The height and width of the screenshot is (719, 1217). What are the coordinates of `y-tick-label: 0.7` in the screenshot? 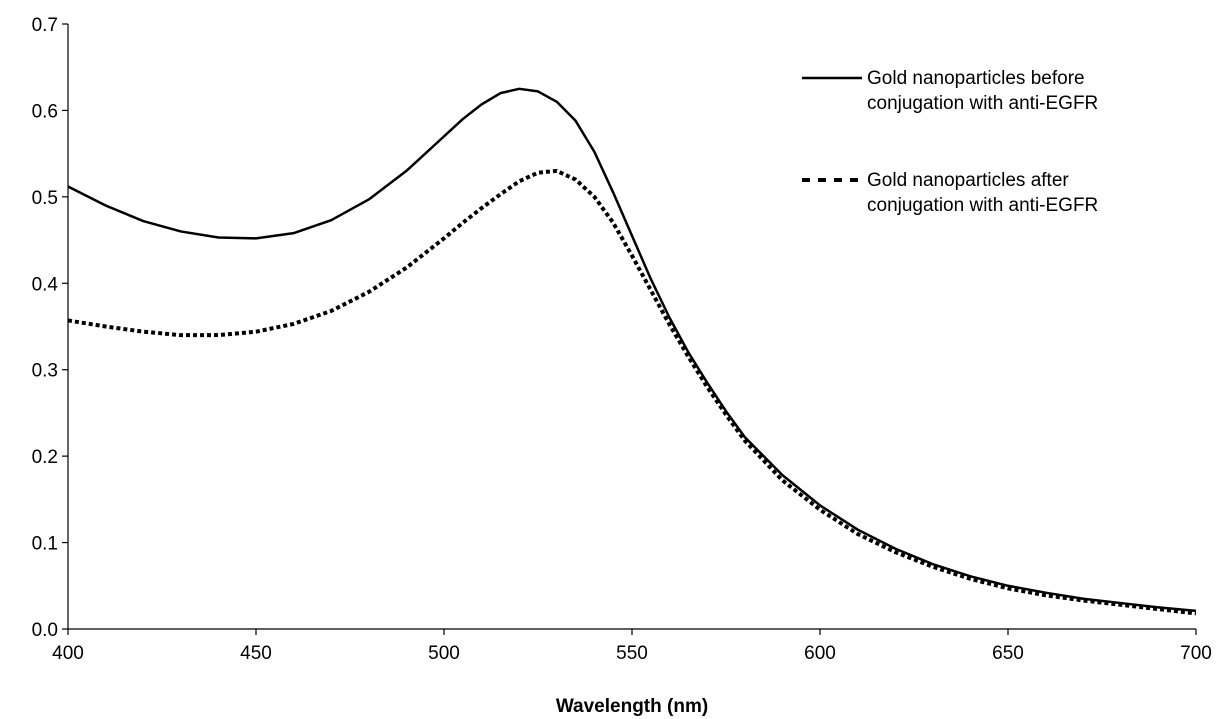 It's located at (45, 25).